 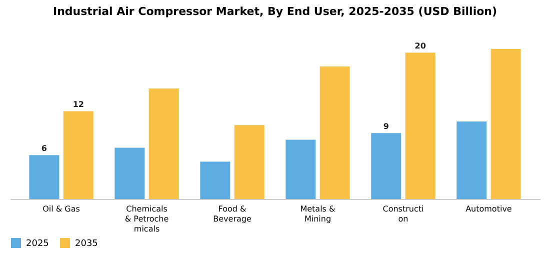 What do you see at coordinates (403, 214) in the screenshot?
I see `x-tick-label: Construction` at bounding box center [403, 214].